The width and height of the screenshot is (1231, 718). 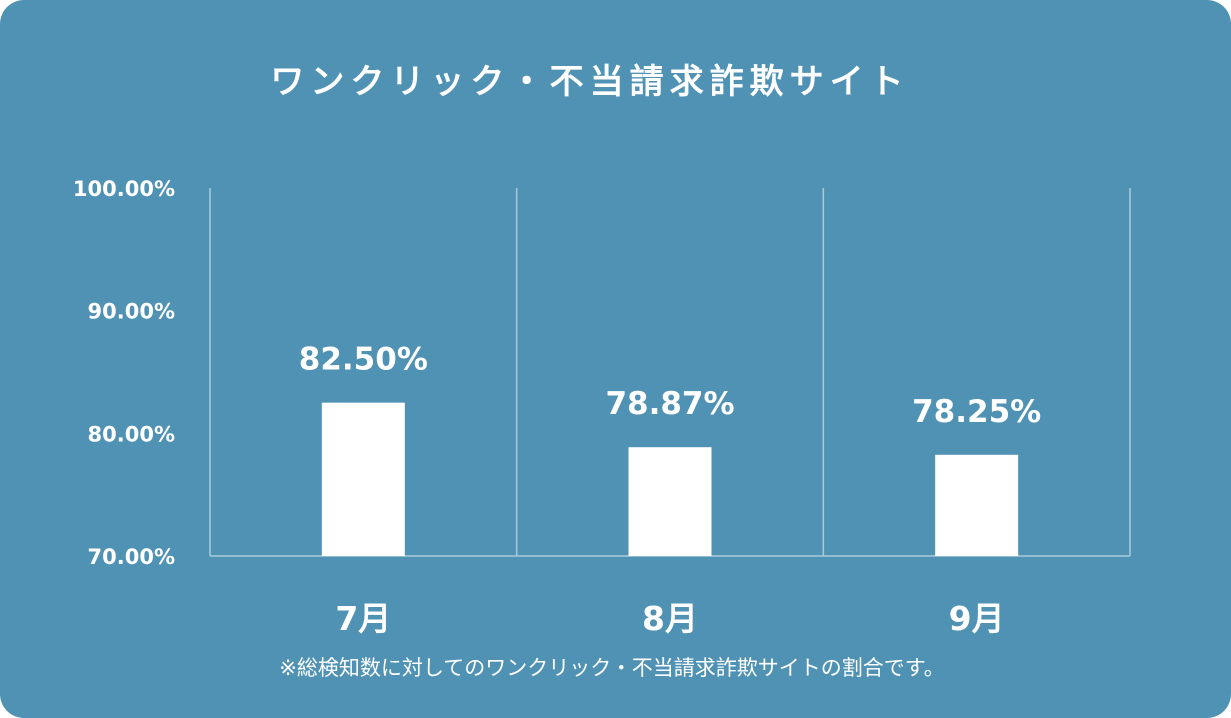 What do you see at coordinates (669, 404) in the screenshot?
I see `bar-value-label: 78.87%` at bounding box center [669, 404].